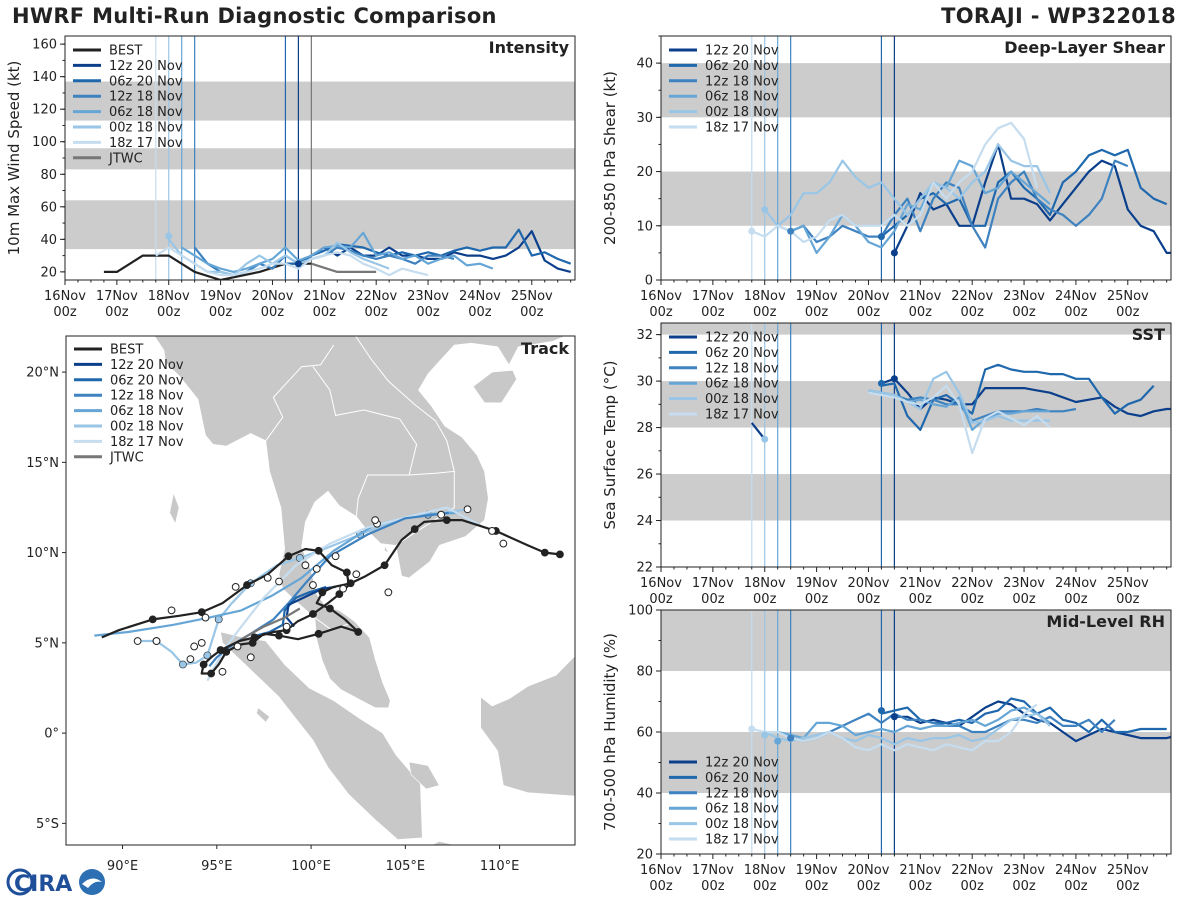 The width and height of the screenshot is (1200, 900). Describe the element at coordinates (42, 553) in the screenshot. I see `lat-tick-label: 10°N` at that location.